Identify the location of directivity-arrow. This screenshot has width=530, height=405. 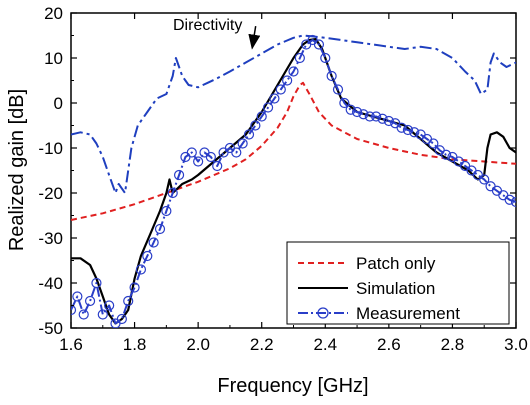
(254, 37).